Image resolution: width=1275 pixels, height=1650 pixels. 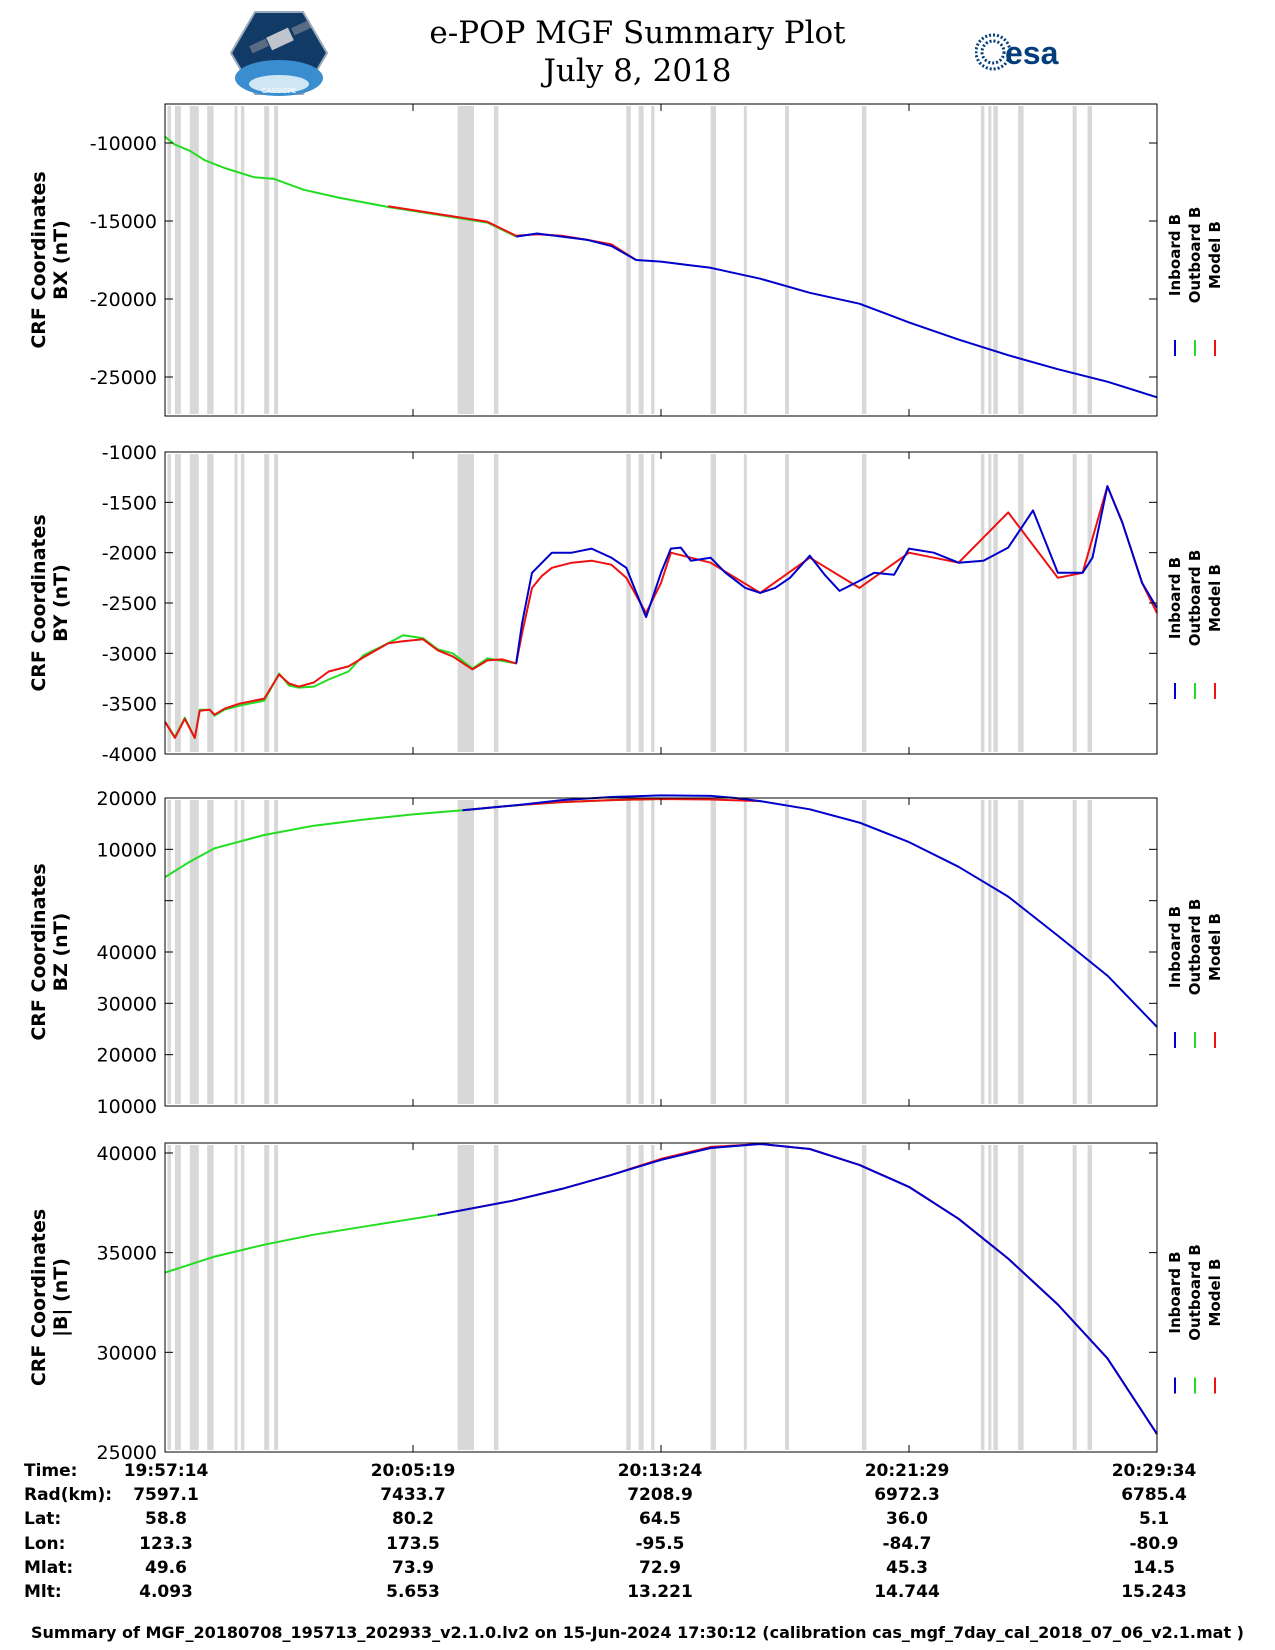 What do you see at coordinates (123, 222) in the screenshot?
I see `y-tick-label: -15000` at bounding box center [123, 222].